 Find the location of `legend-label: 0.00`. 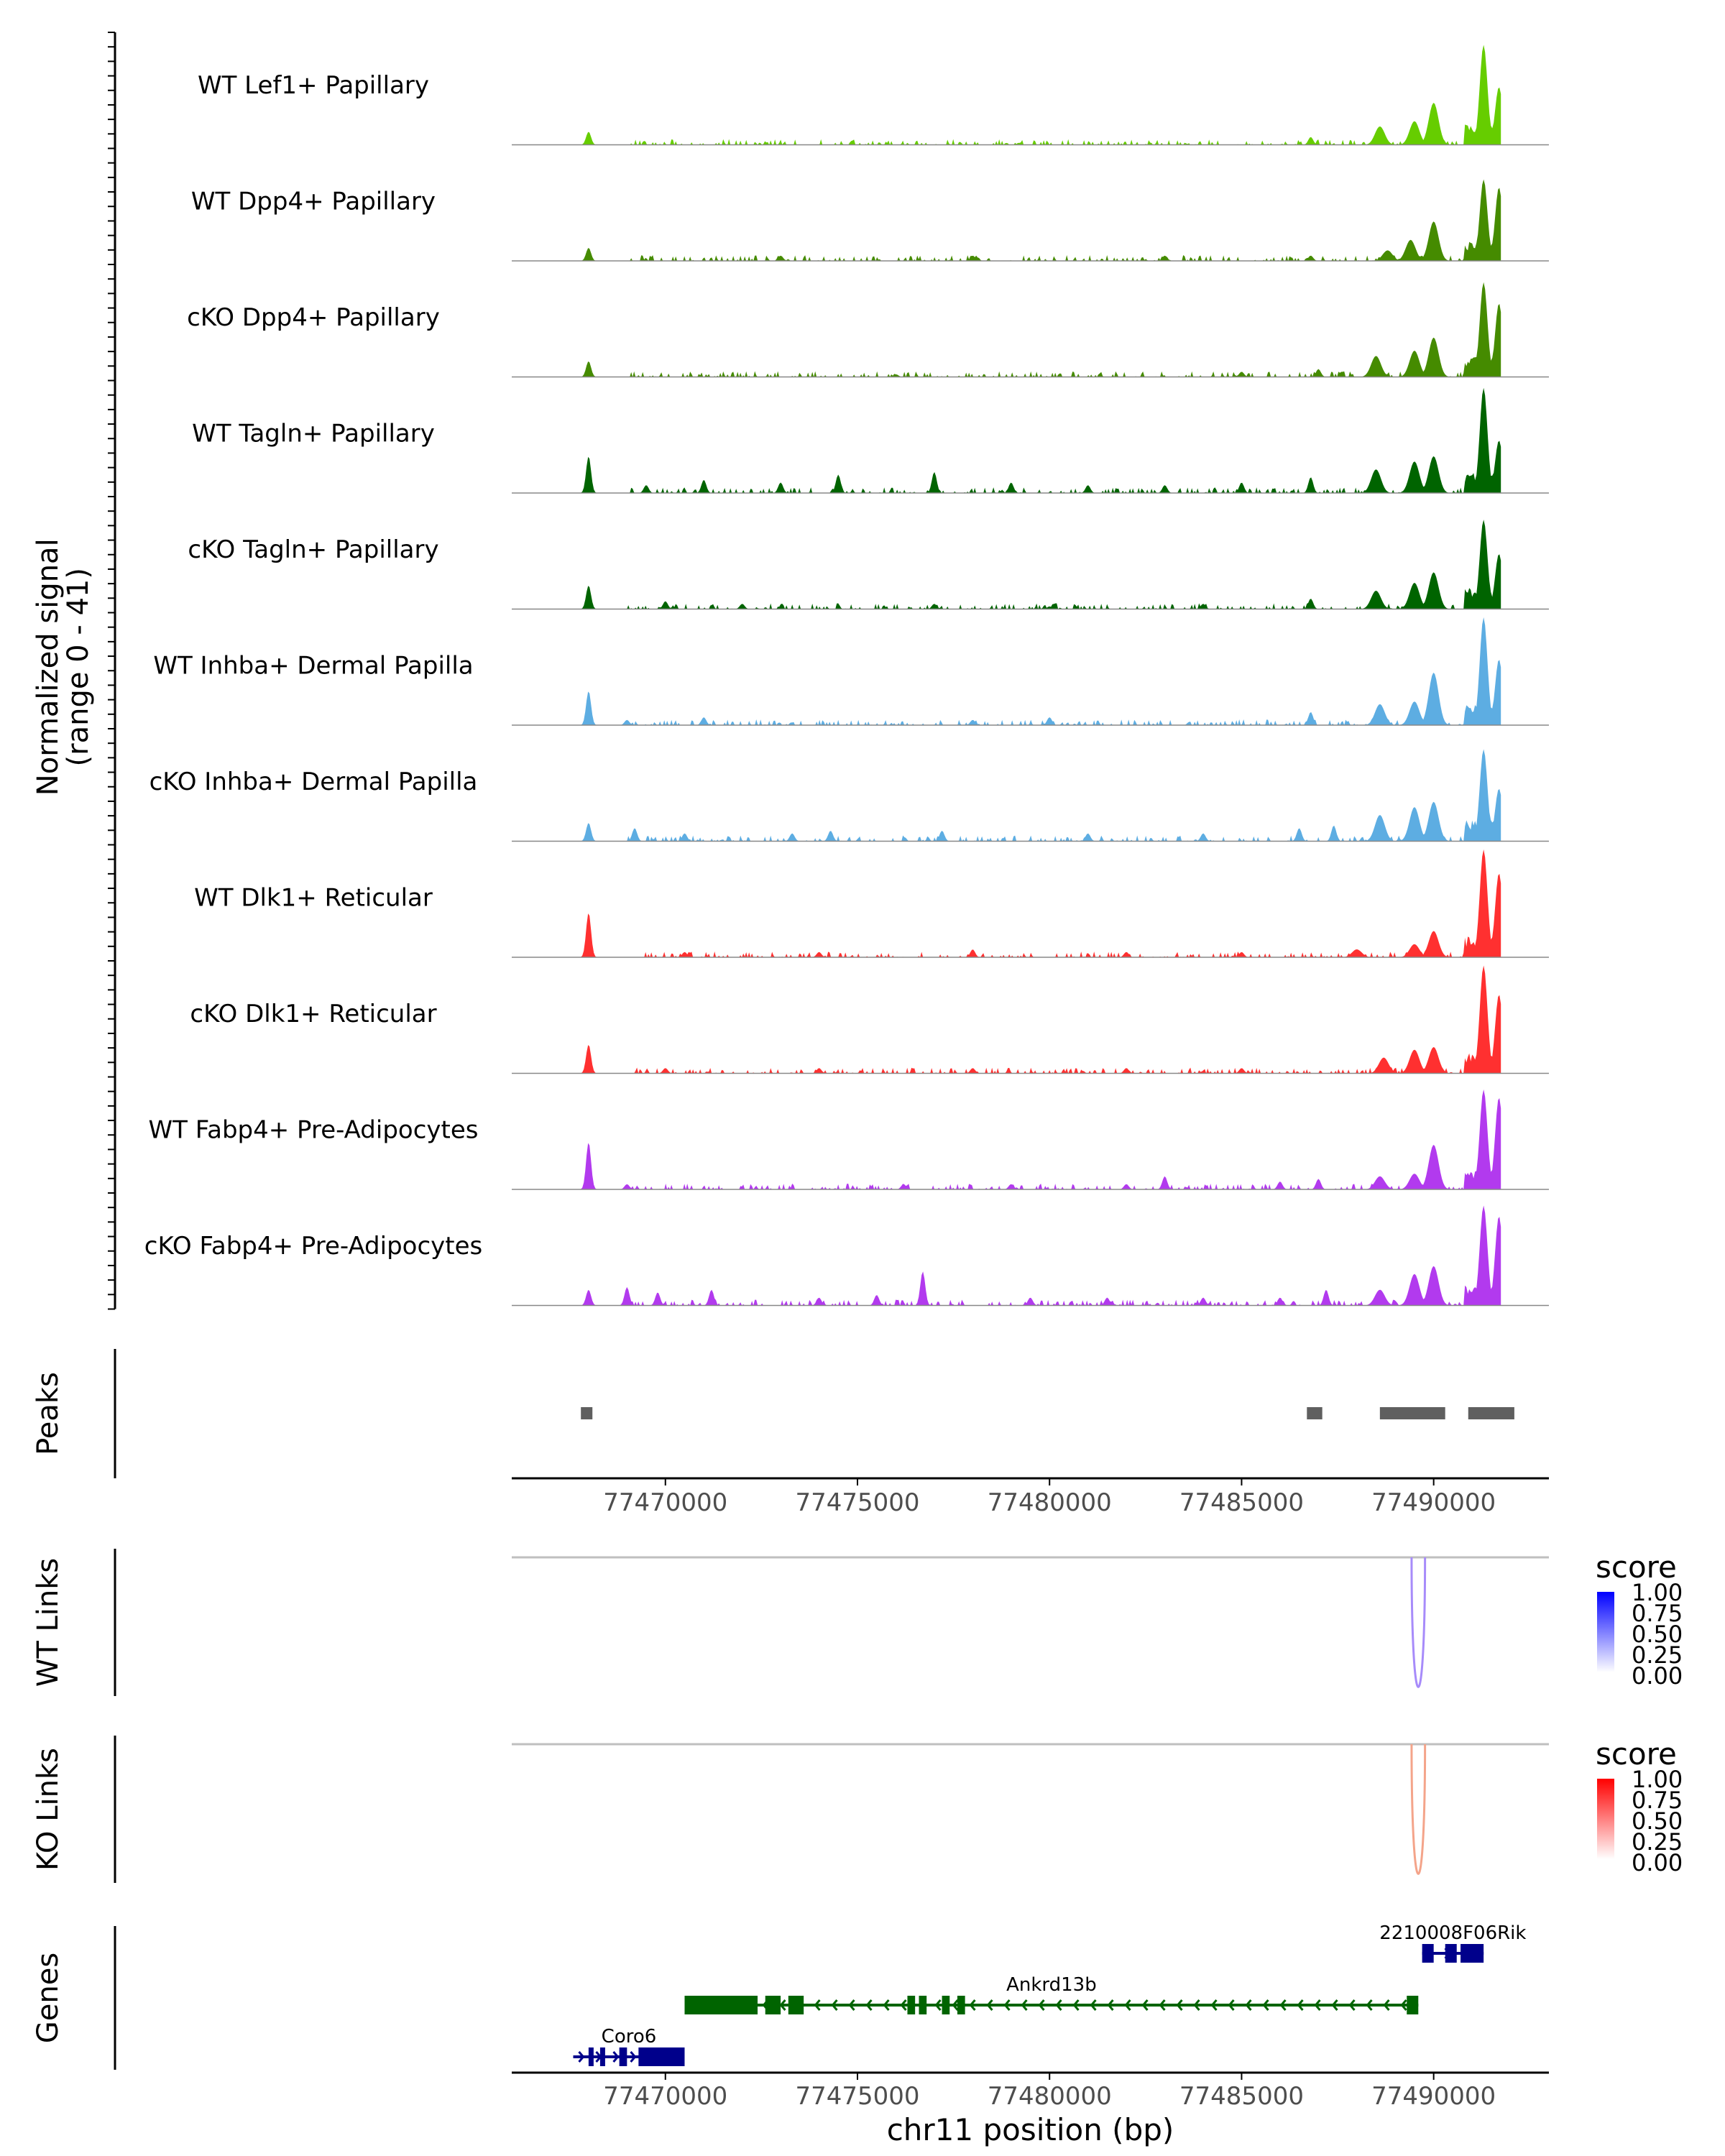

legend-label: 0.00 is located at coordinates (1657, 1676).